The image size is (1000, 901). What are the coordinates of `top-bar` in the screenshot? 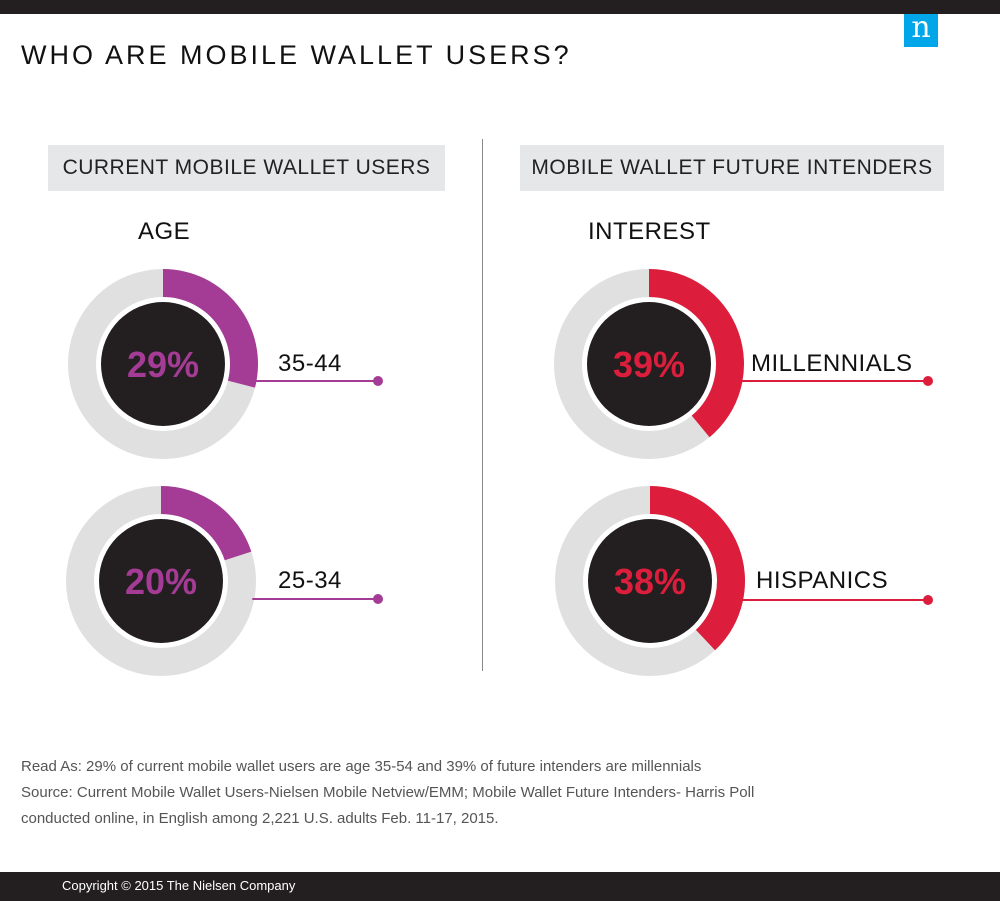 It's located at (500, 7).